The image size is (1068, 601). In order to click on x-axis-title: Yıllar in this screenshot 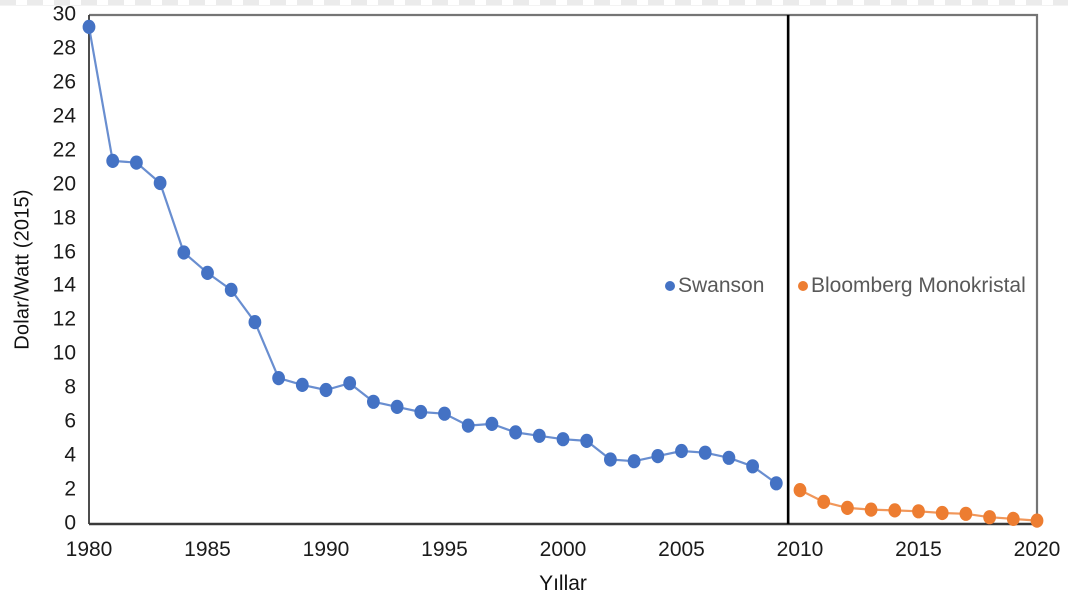, I will do `click(563, 583)`.